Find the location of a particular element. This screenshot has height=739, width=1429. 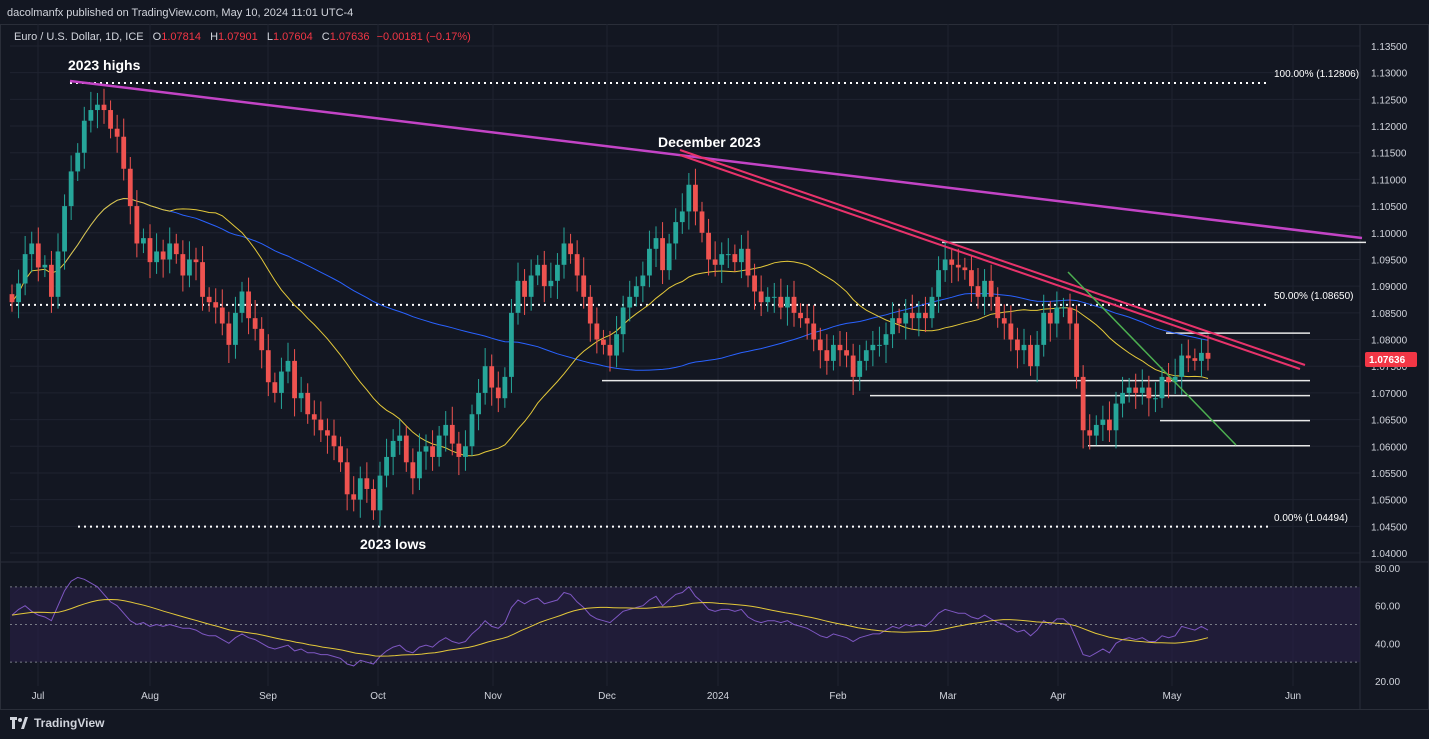

close-value: 1.07636 is located at coordinates (349, 37).